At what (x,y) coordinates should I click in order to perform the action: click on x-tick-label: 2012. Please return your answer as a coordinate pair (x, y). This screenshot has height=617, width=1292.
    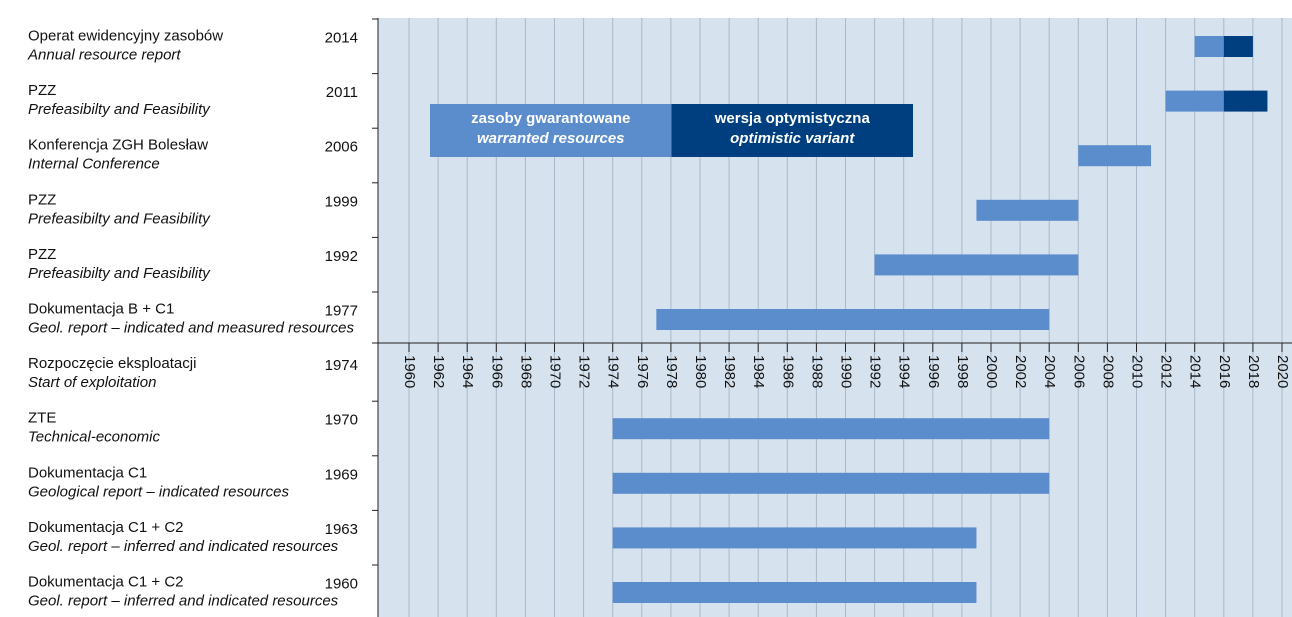
    Looking at the image, I should click on (1166, 371).